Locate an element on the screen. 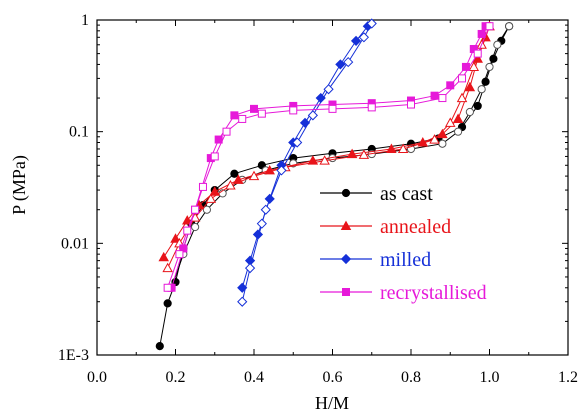  y-tick-label: 1 is located at coordinates (85, 20).